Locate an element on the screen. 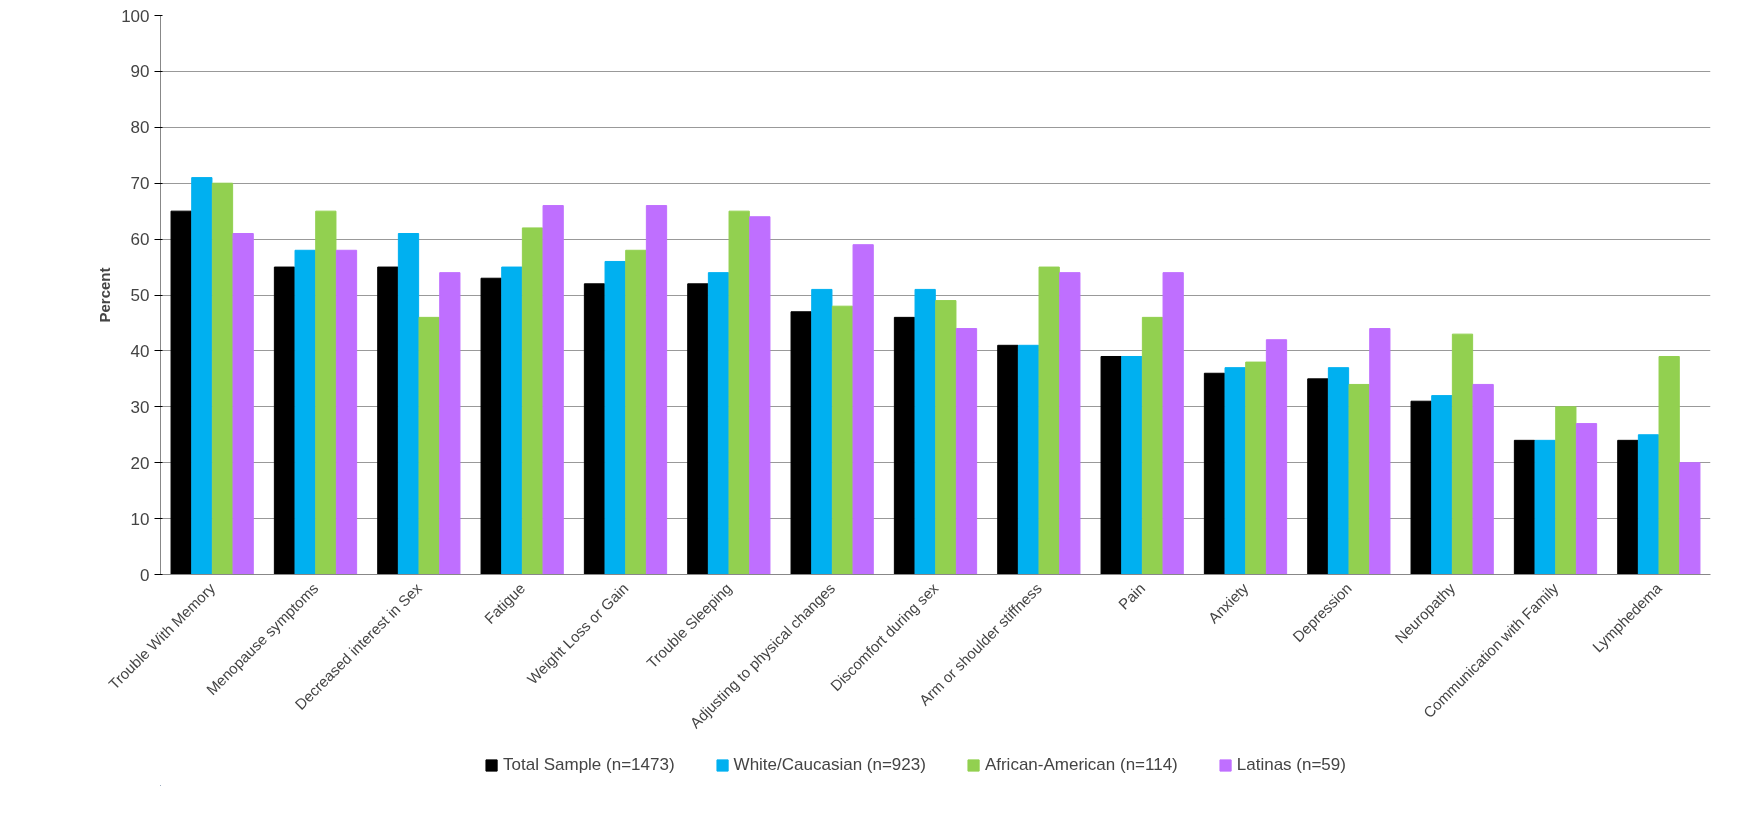 The image size is (1745, 819). y-tick-label: 70 is located at coordinates (140, 184).